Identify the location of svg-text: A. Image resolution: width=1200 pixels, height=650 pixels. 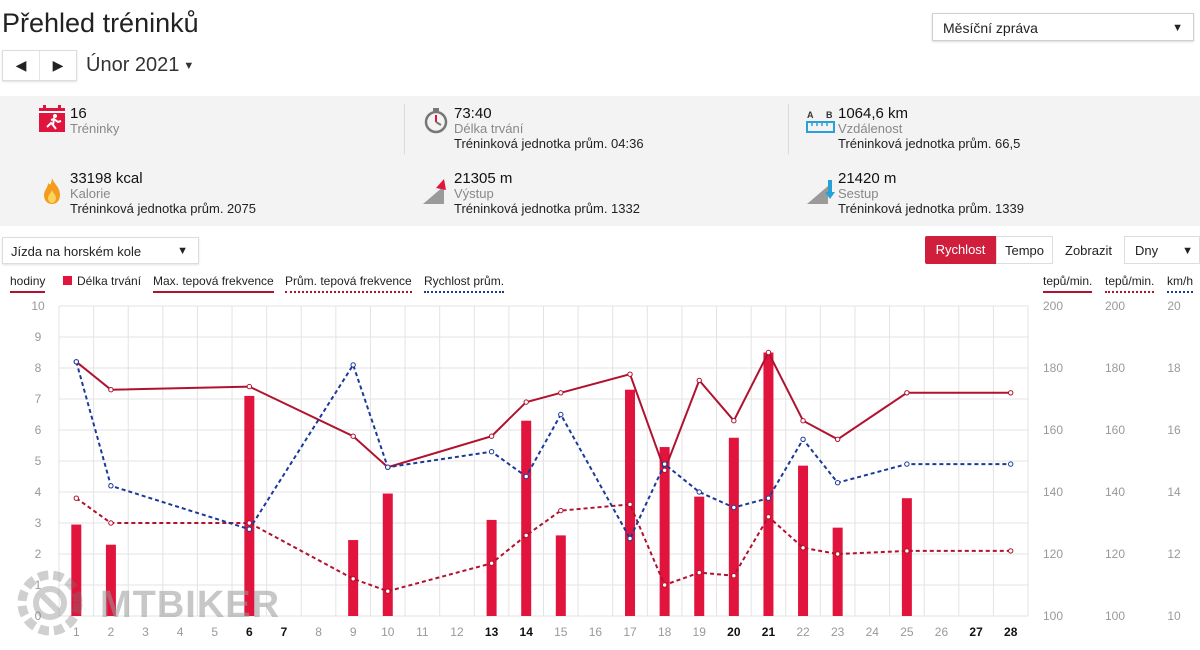
(810, 115).